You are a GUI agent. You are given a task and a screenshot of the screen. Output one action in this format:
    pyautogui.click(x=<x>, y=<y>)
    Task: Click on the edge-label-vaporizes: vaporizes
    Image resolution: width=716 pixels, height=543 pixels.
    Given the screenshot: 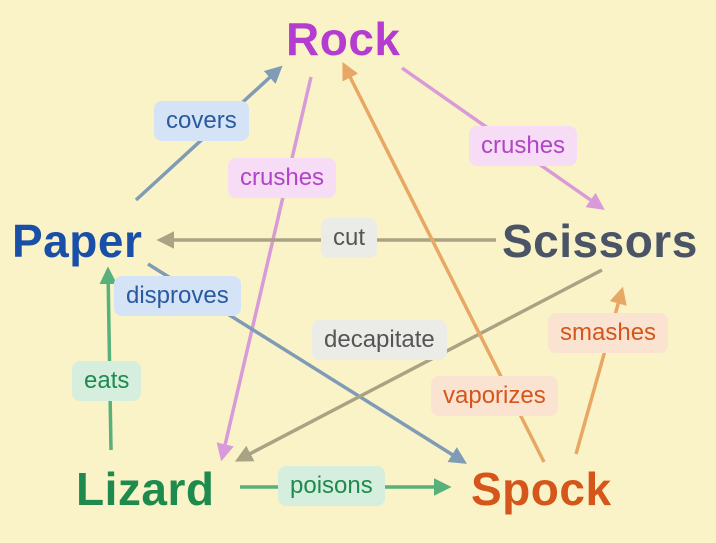 What is the action you would take?
    pyautogui.click(x=494, y=396)
    